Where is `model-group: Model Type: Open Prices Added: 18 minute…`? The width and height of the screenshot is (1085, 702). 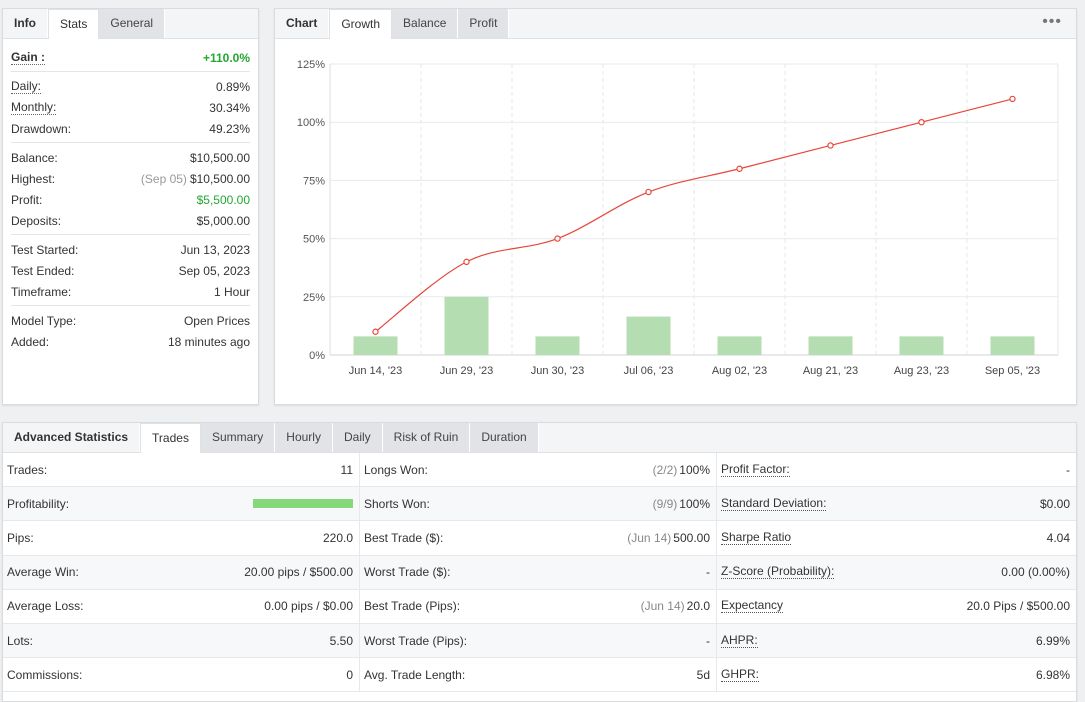
model-group: Model Type: Open Prices Added: 18 minute… is located at coordinates (130, 330).